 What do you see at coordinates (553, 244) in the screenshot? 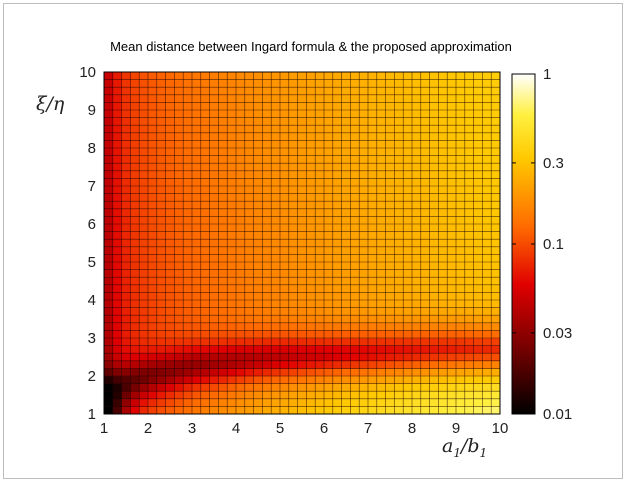
I see `colorbar-tick-label: 0.1` at bounding box center [553, 244].